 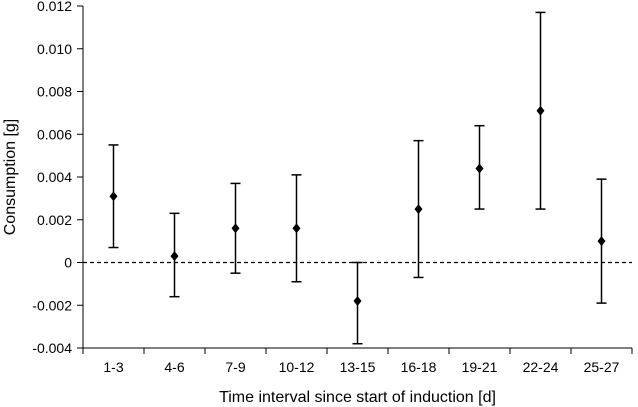 I want to click on x-tick-label: 4-6, so click(x=174, y=367).